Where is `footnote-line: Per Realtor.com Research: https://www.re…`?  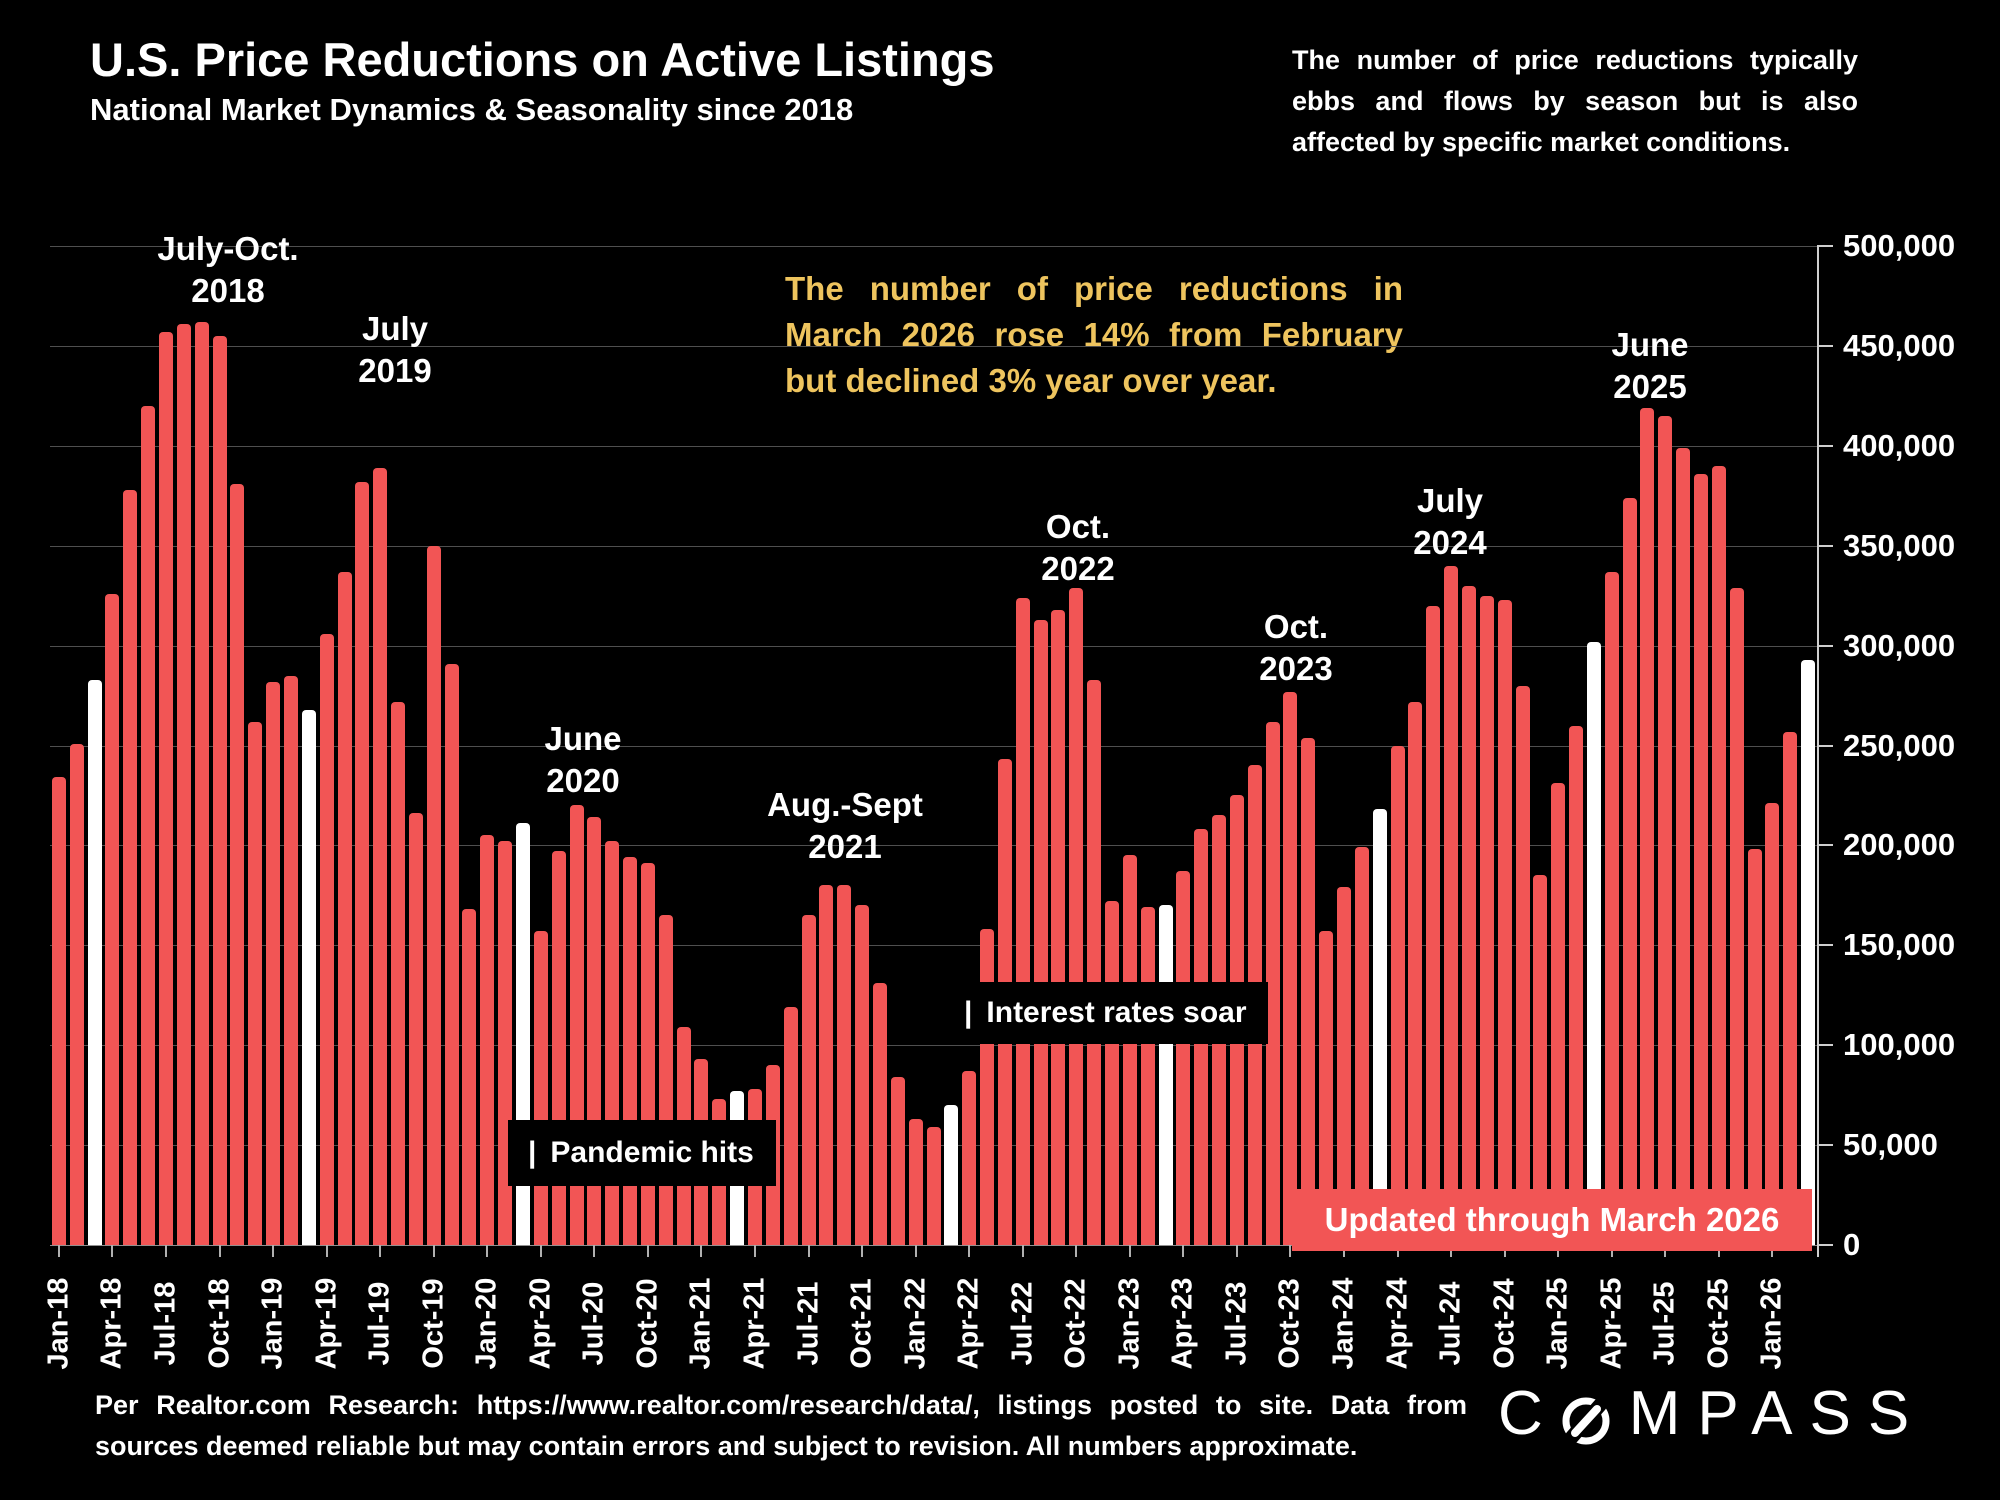
footnote-line: Per Realtor.com Research: https://www.re… is located at coordinates (781, 1405).